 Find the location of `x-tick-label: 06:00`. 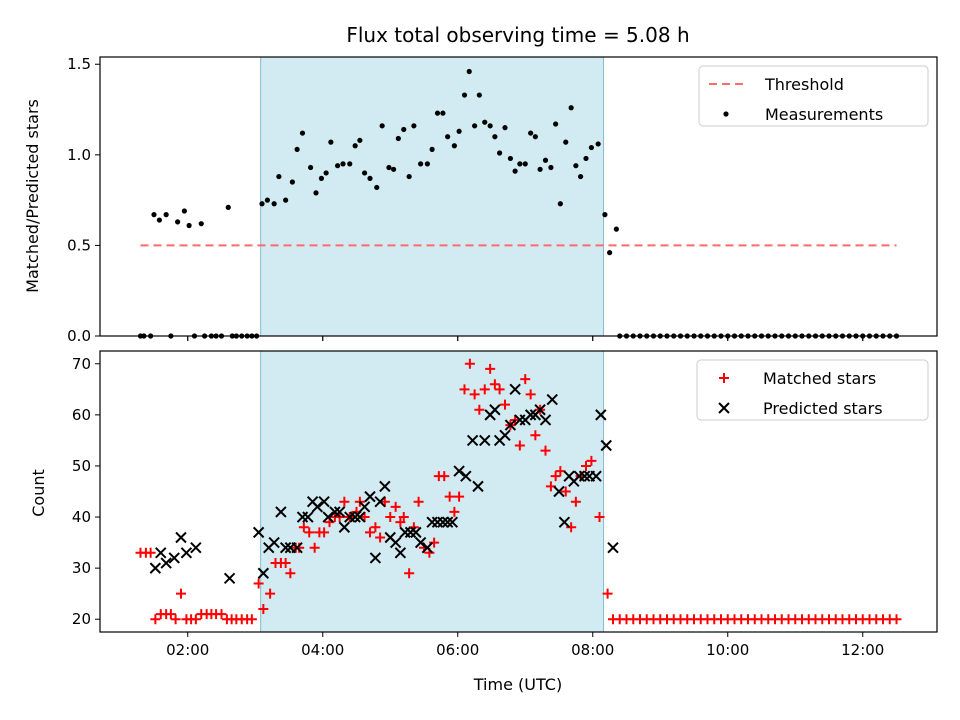

x-tick-label: 06:00 is located at coordinates (457, 650).